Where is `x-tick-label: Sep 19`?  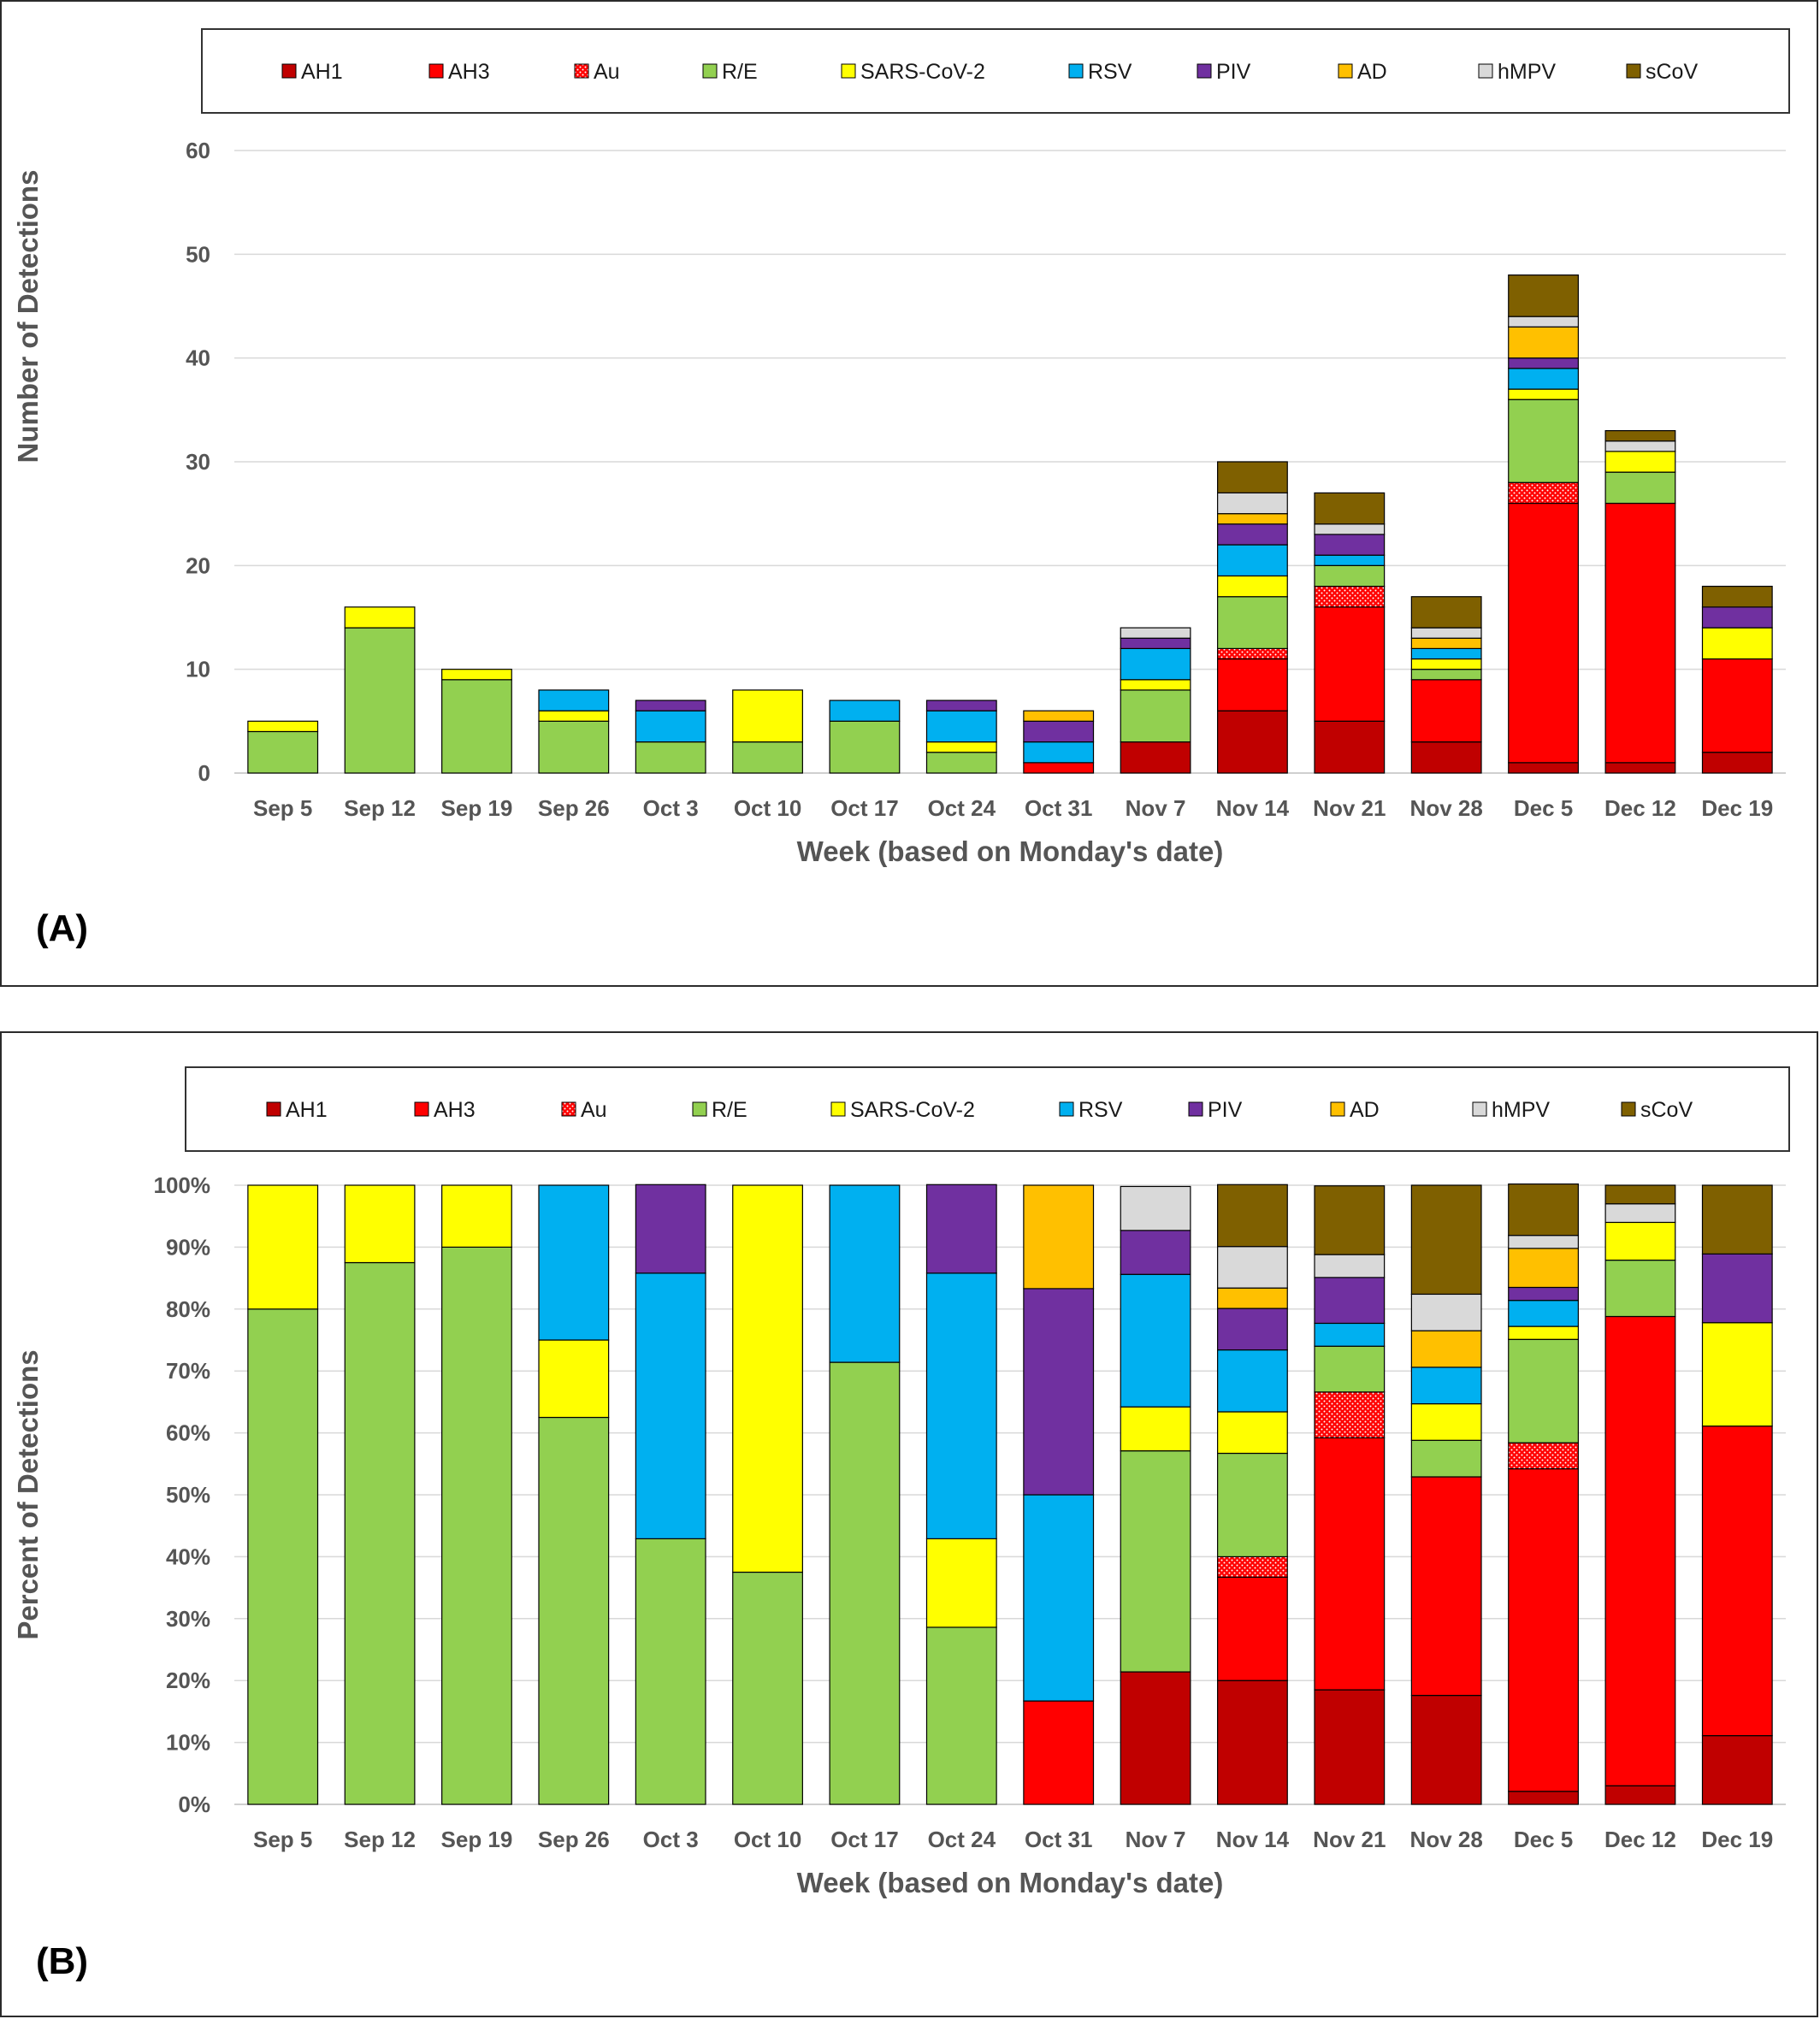
x-tick-label: Sep 19 is located at coordinates (477, 808).